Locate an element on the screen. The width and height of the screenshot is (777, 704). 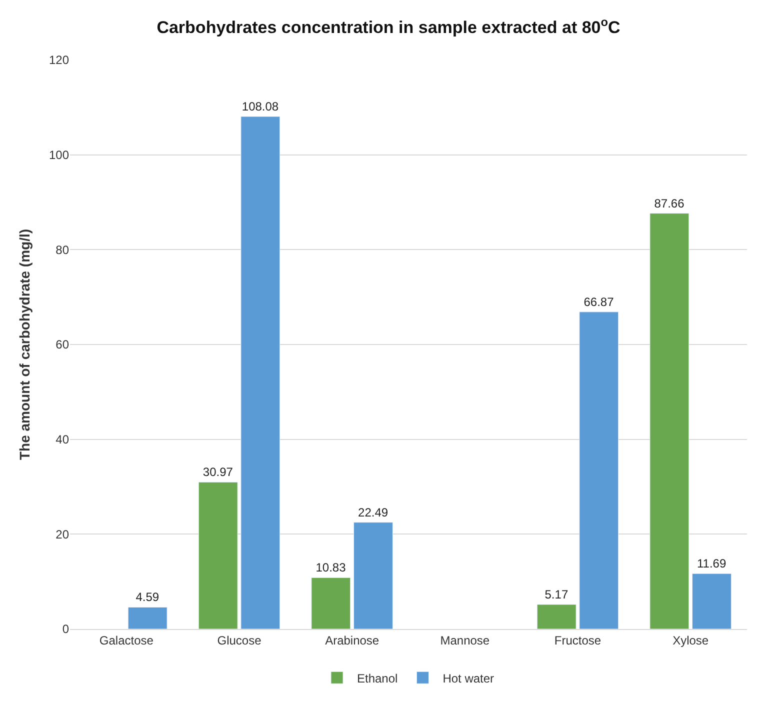
data-label: 22.49 is located at coordinates (373, 512).